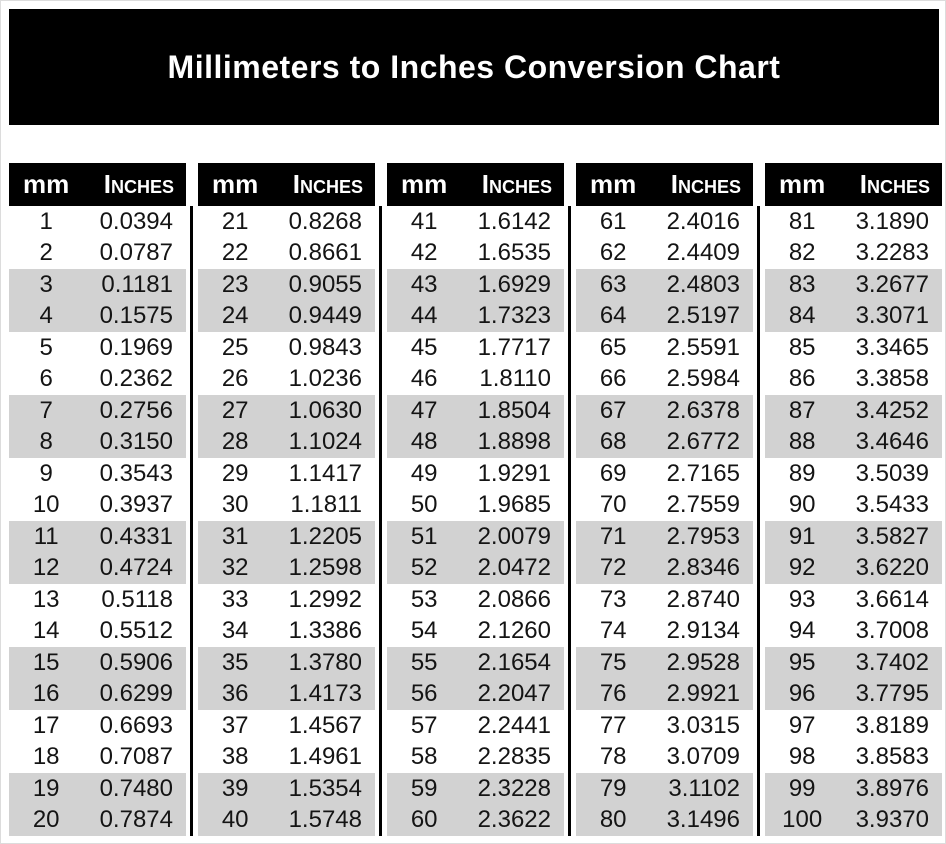 The width and height of the screenshot is (946, 844). I want to click on mm-value: 13, so click(46, 599).